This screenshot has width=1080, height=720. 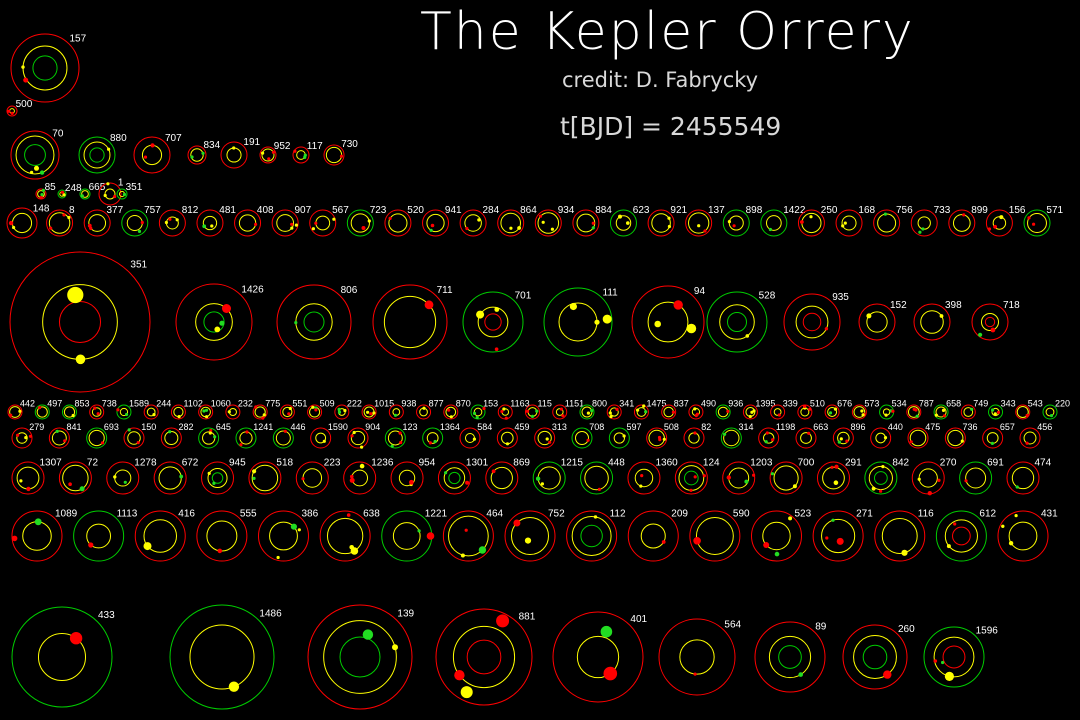 I want to click on time-readout: t[BJD] = 2455549, so click(x=671, y=126).